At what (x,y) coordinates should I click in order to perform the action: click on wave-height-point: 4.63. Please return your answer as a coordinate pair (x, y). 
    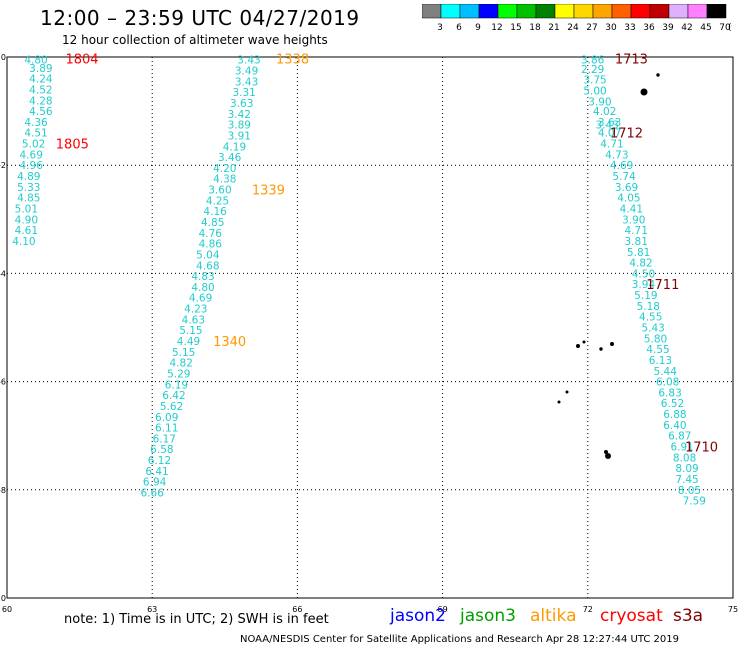
    Looking at the image, I should click on (193, 320).